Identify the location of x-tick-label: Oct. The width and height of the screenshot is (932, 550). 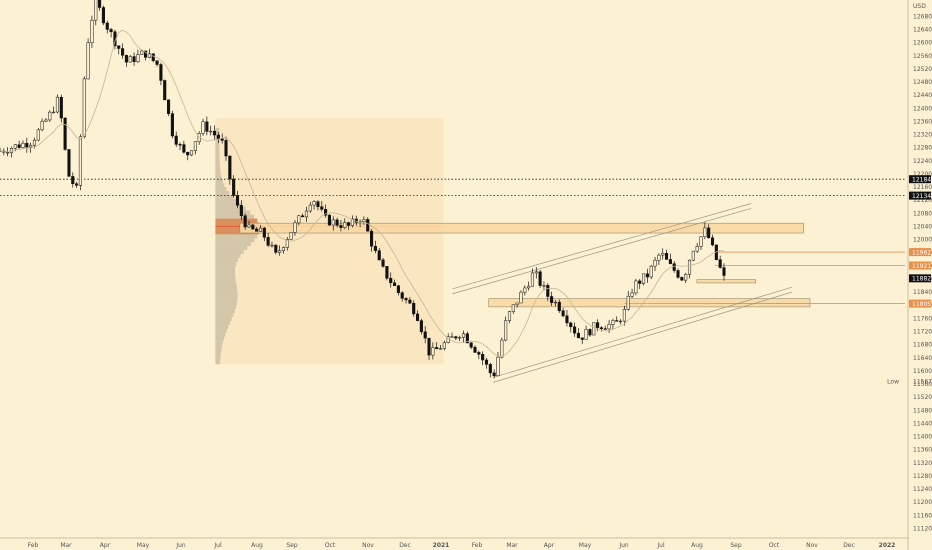
(774, 545).